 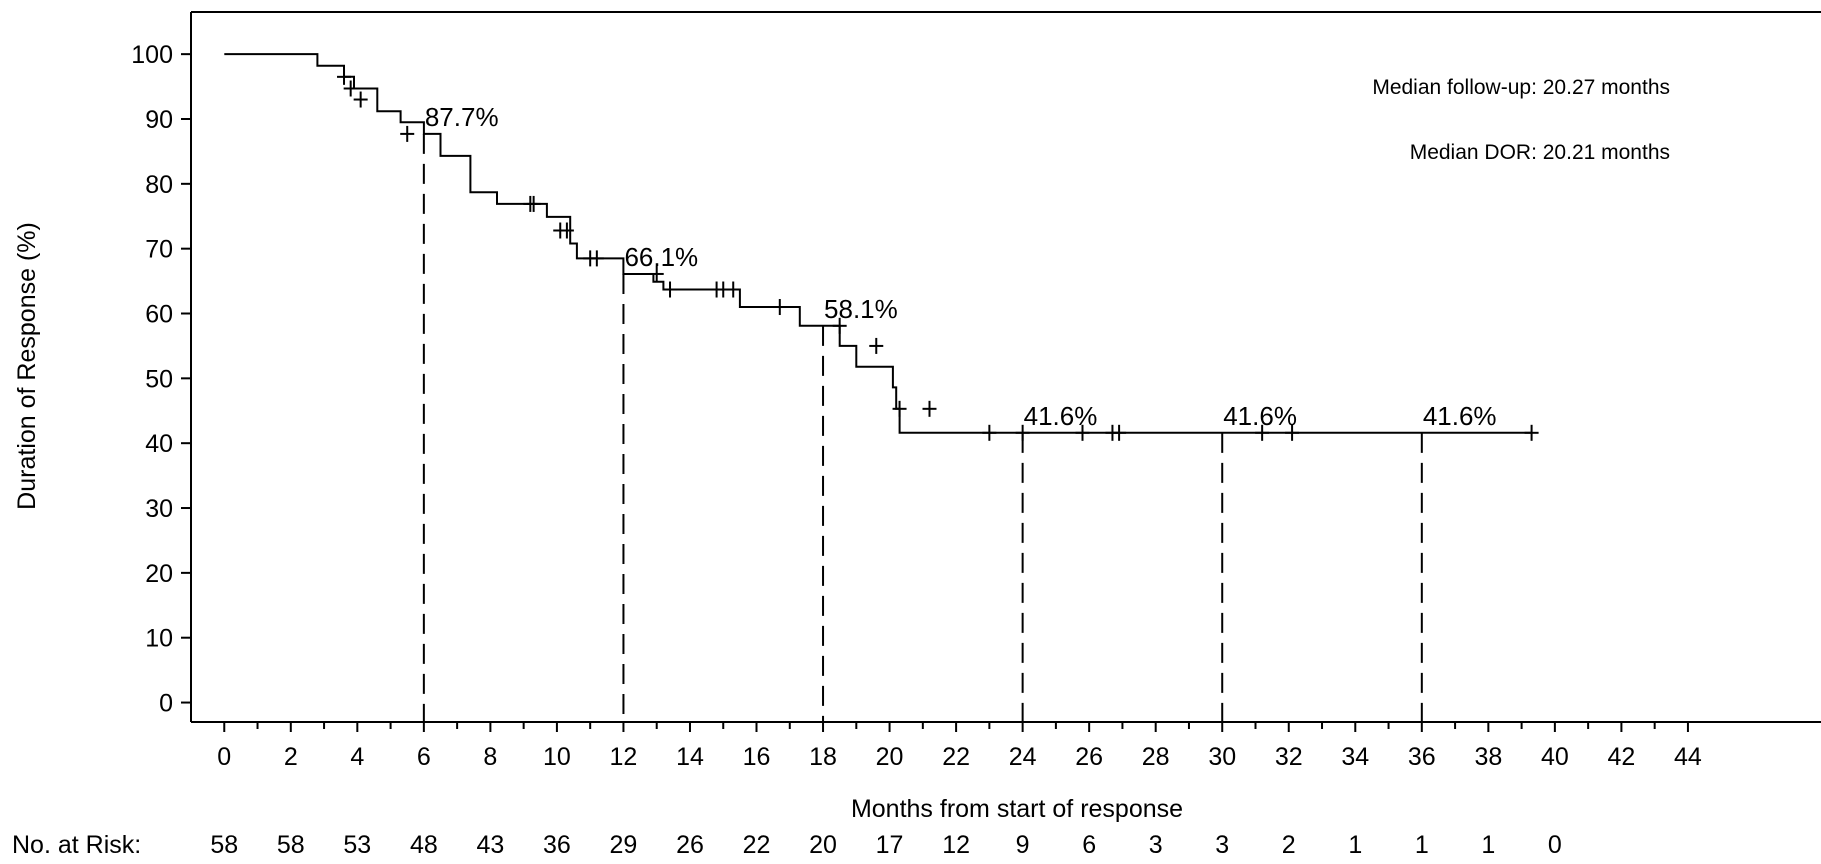 What do you see at coordinates (1555, 845) in the screenshot?
I see `risk-count: 0` at bounding box center [1555, 845].